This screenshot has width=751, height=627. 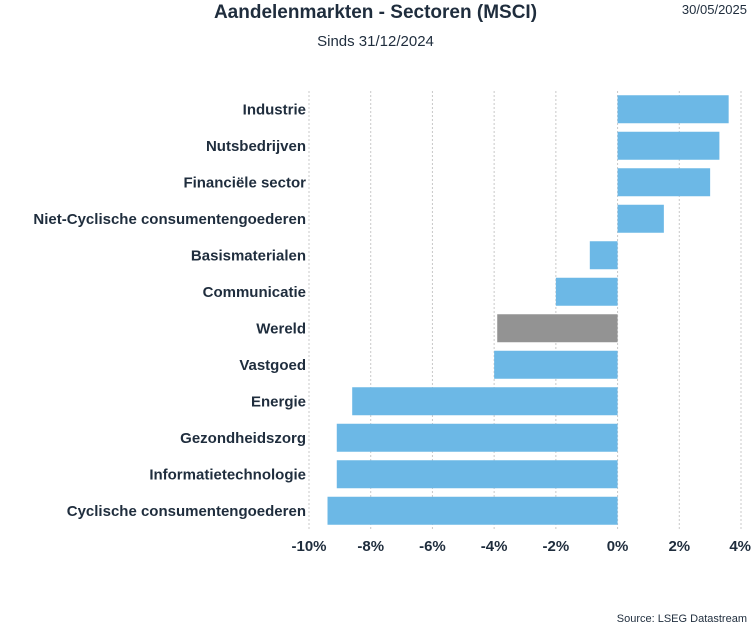 What do you see at coordinates (308, 546) in the screenshot?
I see `tick-label: -10%` at bounding box center [308, 546].